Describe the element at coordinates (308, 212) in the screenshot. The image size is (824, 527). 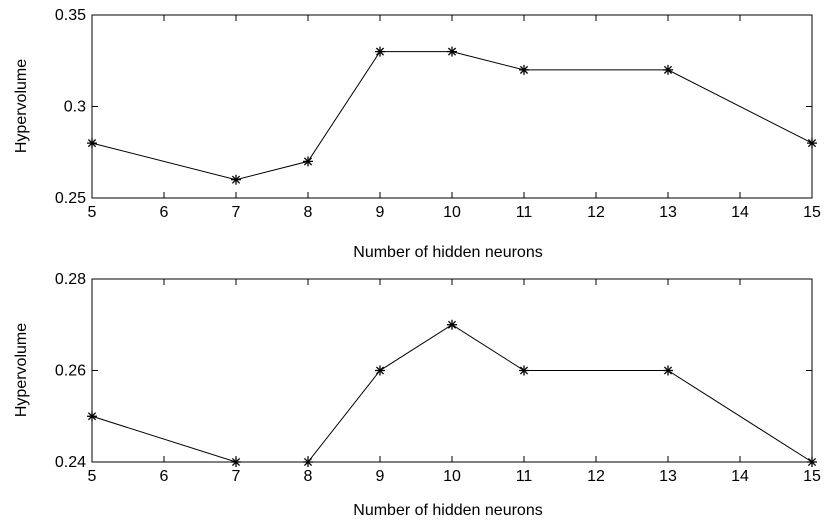
I see `top-xtick-label: 8` at that location.